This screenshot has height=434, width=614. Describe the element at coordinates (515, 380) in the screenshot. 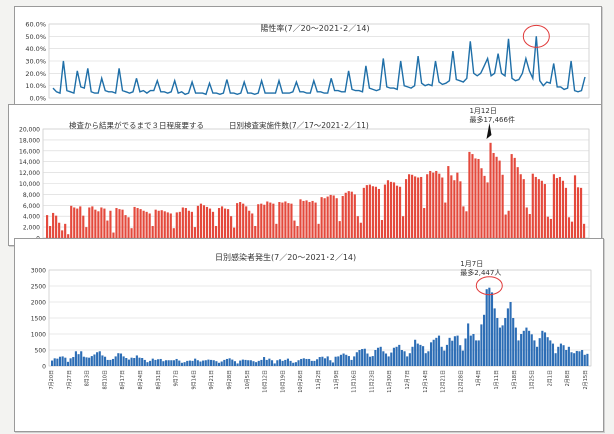

I see `x-tick-label: 1月18日` at that location.